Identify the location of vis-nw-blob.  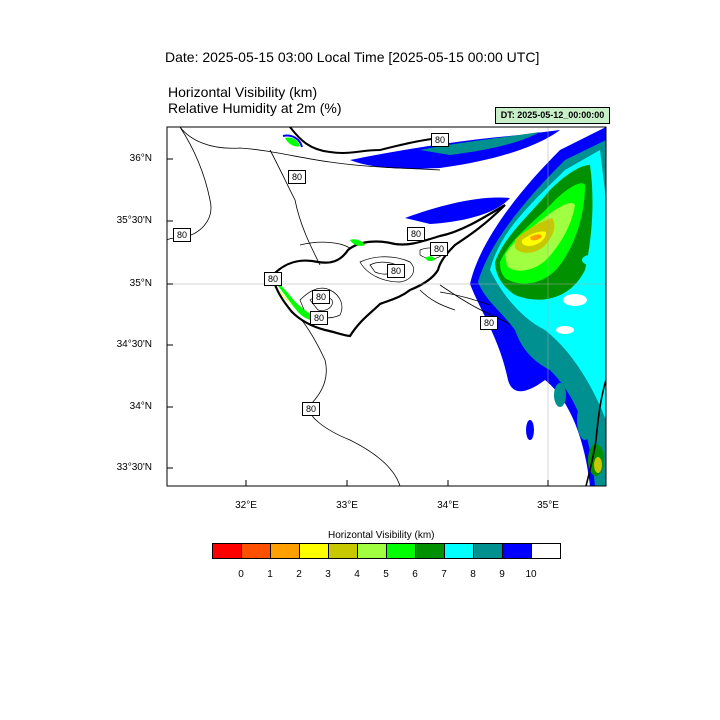
(292, 142).